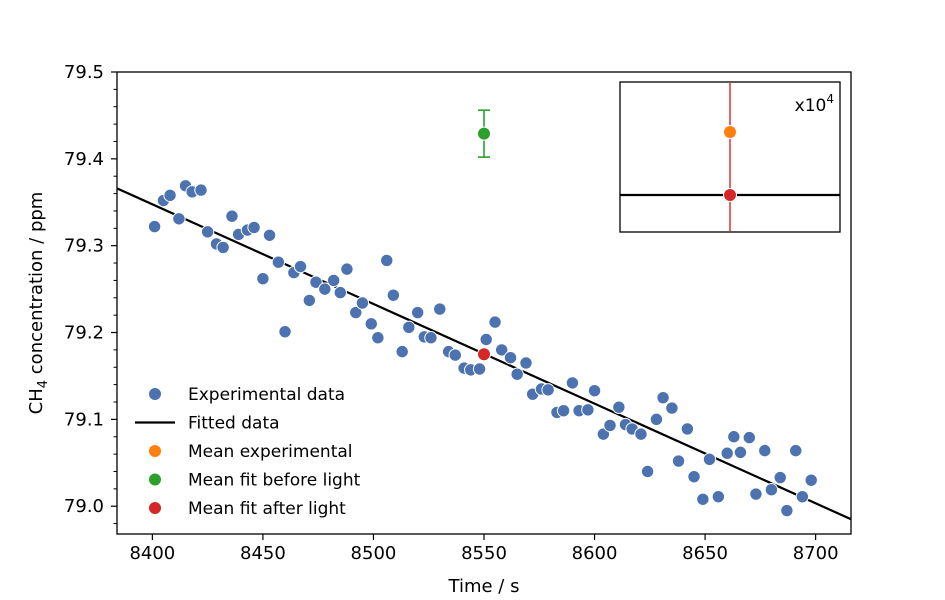 The width and height of the screenshot is (945, 600). Describe the element at coordinates (484, 553) in the screenshot. I see `x-tick-label: 8550` at that location.